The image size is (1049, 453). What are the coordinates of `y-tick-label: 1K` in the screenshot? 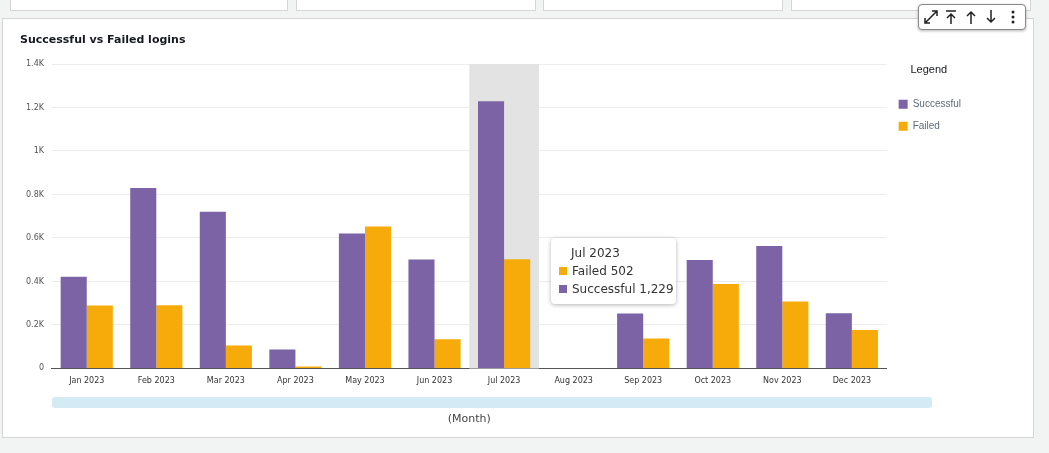 It's located at (39, 151).